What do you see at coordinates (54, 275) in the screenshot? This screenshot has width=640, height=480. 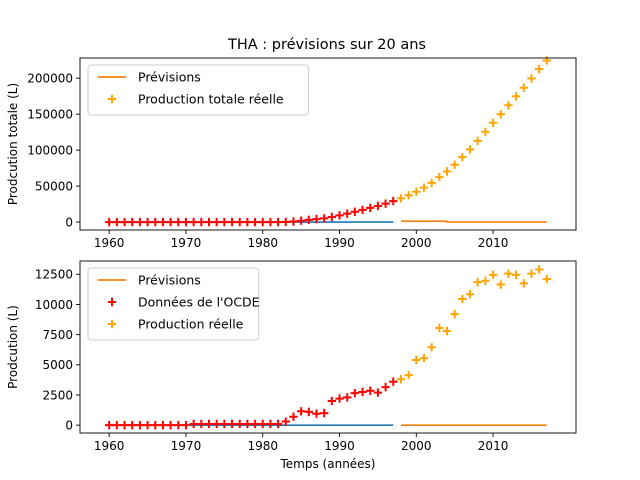 I see `y-tick-label: 12500` at bounding box center [54, 275].